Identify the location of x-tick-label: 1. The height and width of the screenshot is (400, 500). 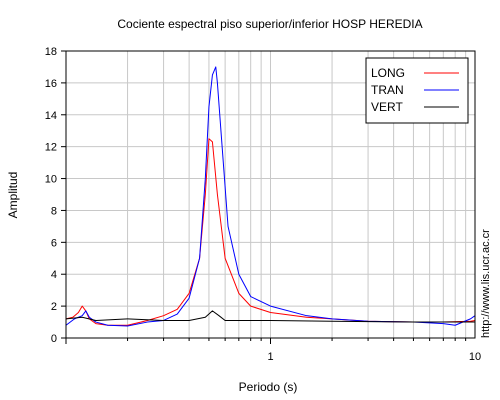
(270, 357).